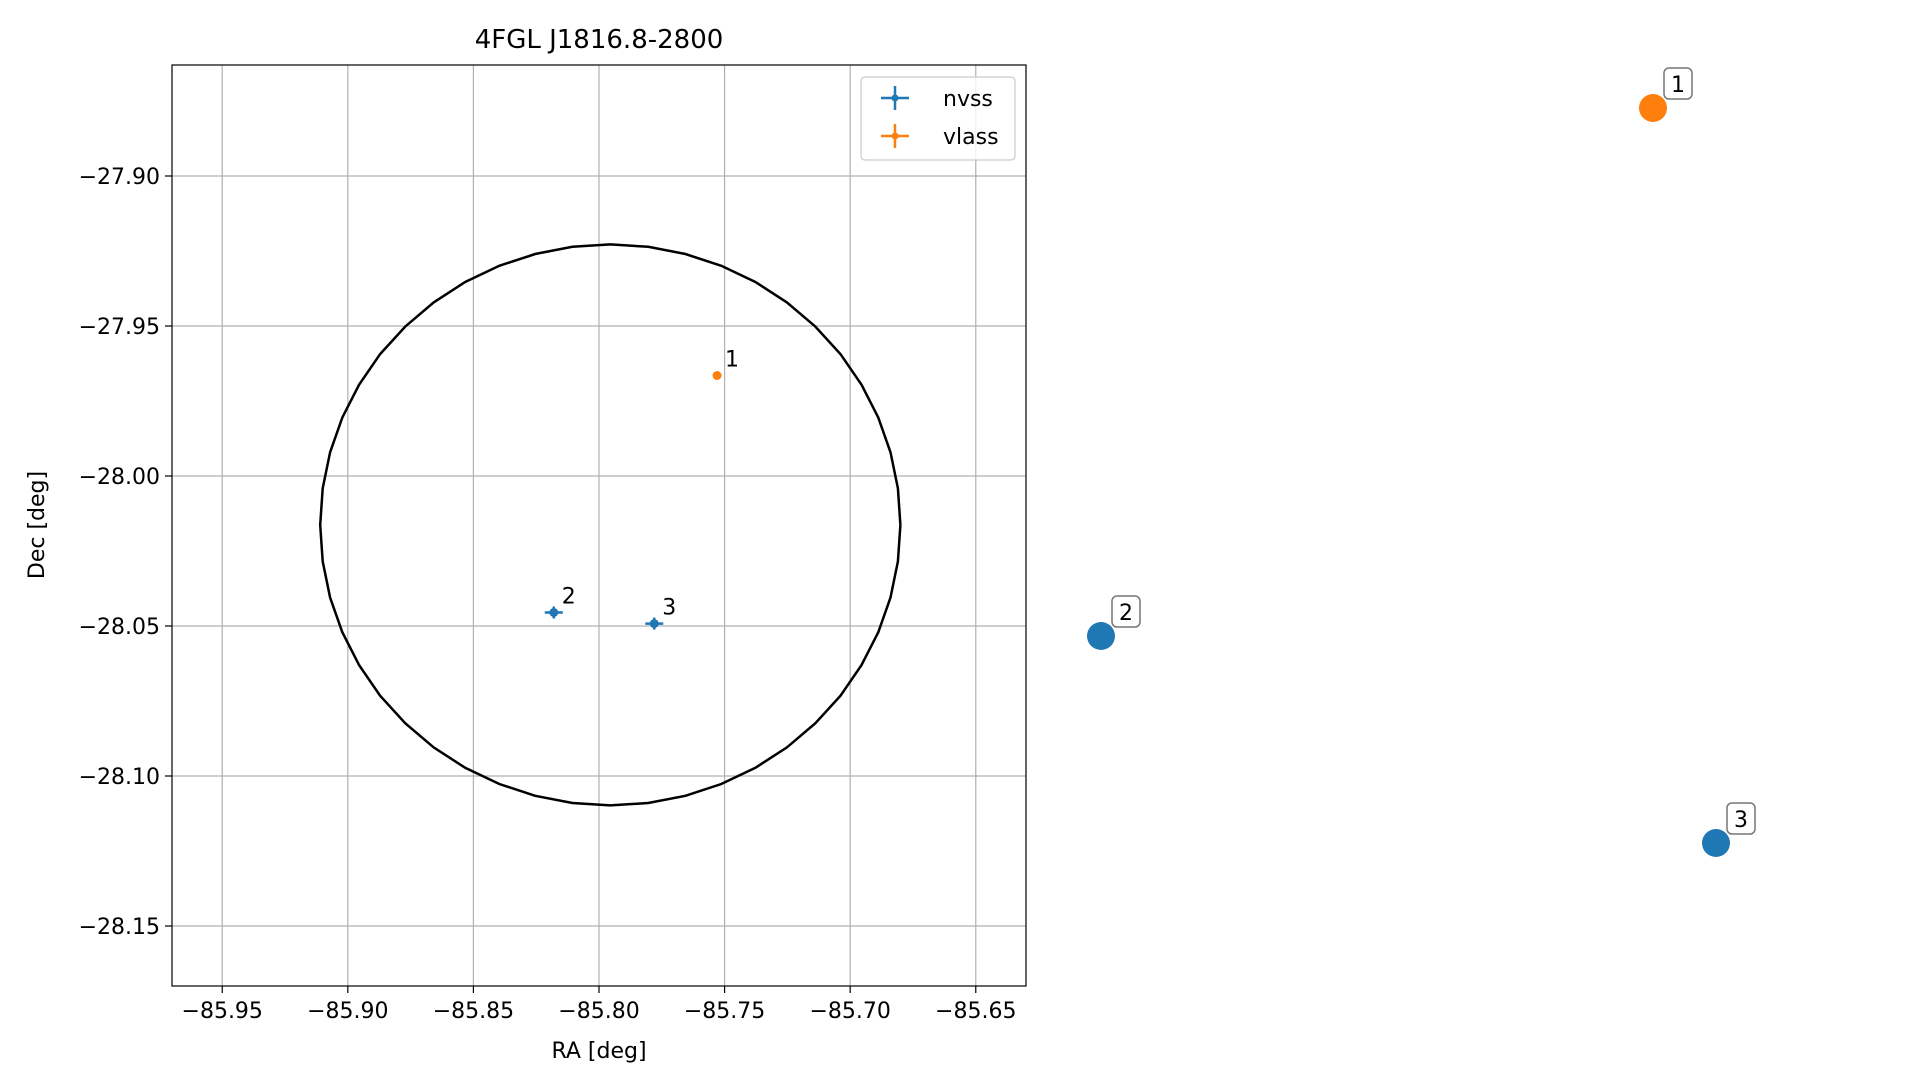 The image size is (1919, 1080). I want to click on legend-label-vlass: vlass, so click(971, 137).